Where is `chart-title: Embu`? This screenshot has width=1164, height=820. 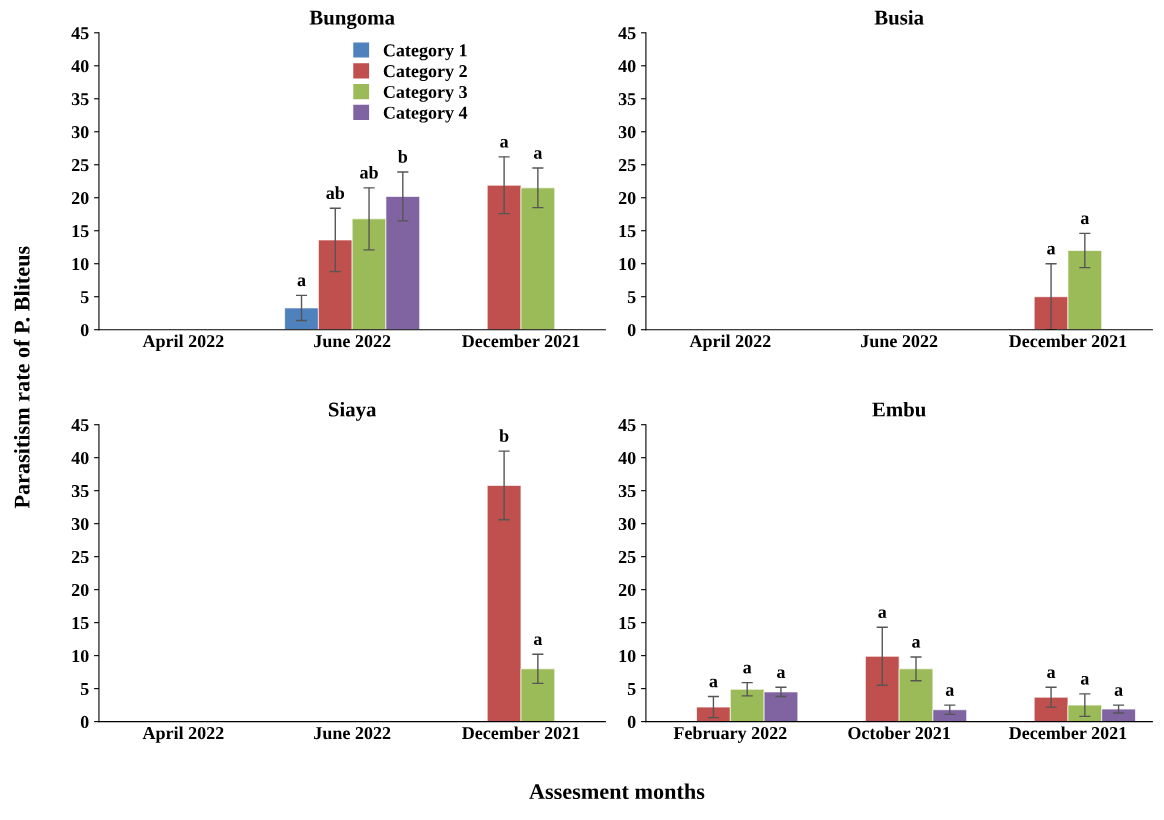 chart-title: Embu is located at coordinates (899, 409).